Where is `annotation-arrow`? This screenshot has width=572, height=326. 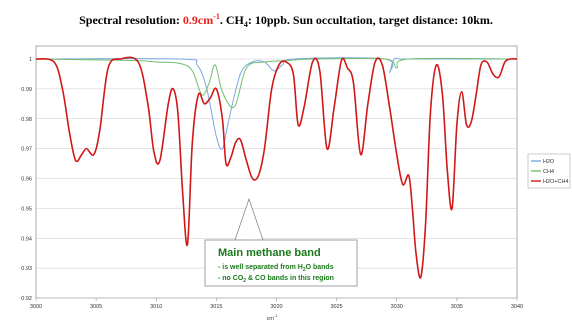 annotation-arrow is located at coordinates (249, 222).